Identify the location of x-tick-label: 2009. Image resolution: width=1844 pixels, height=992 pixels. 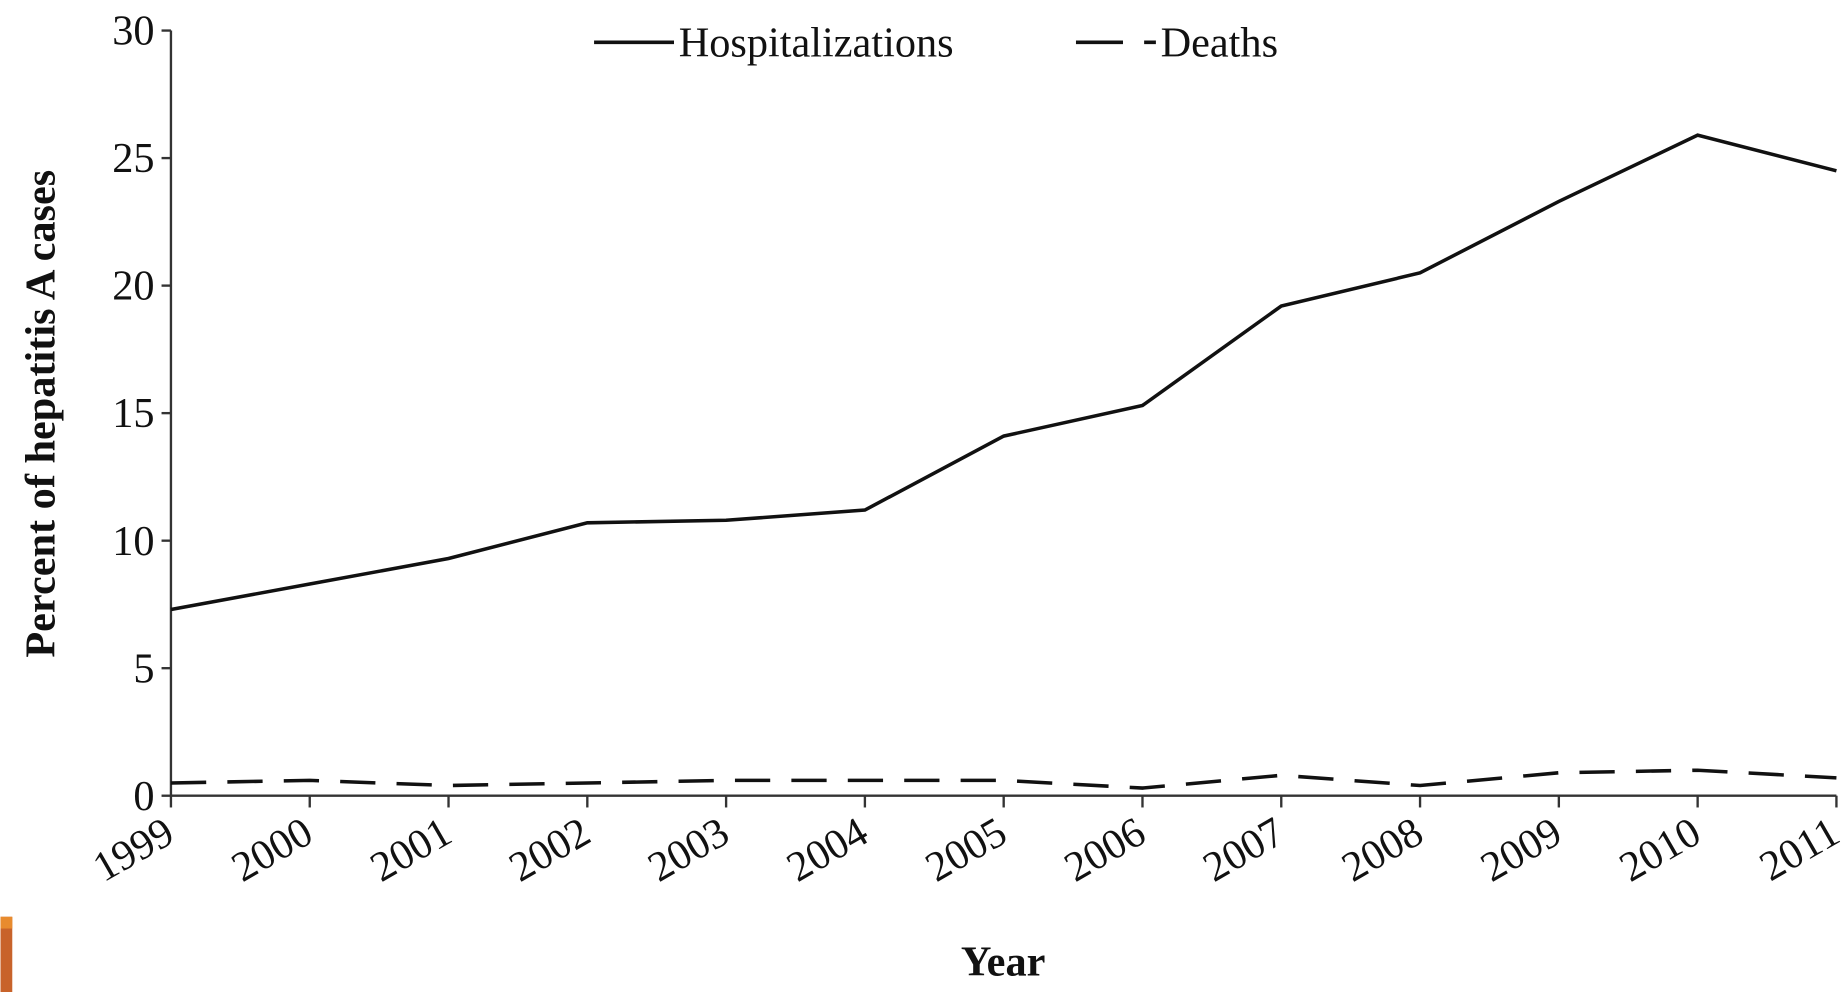
(1521, 849).